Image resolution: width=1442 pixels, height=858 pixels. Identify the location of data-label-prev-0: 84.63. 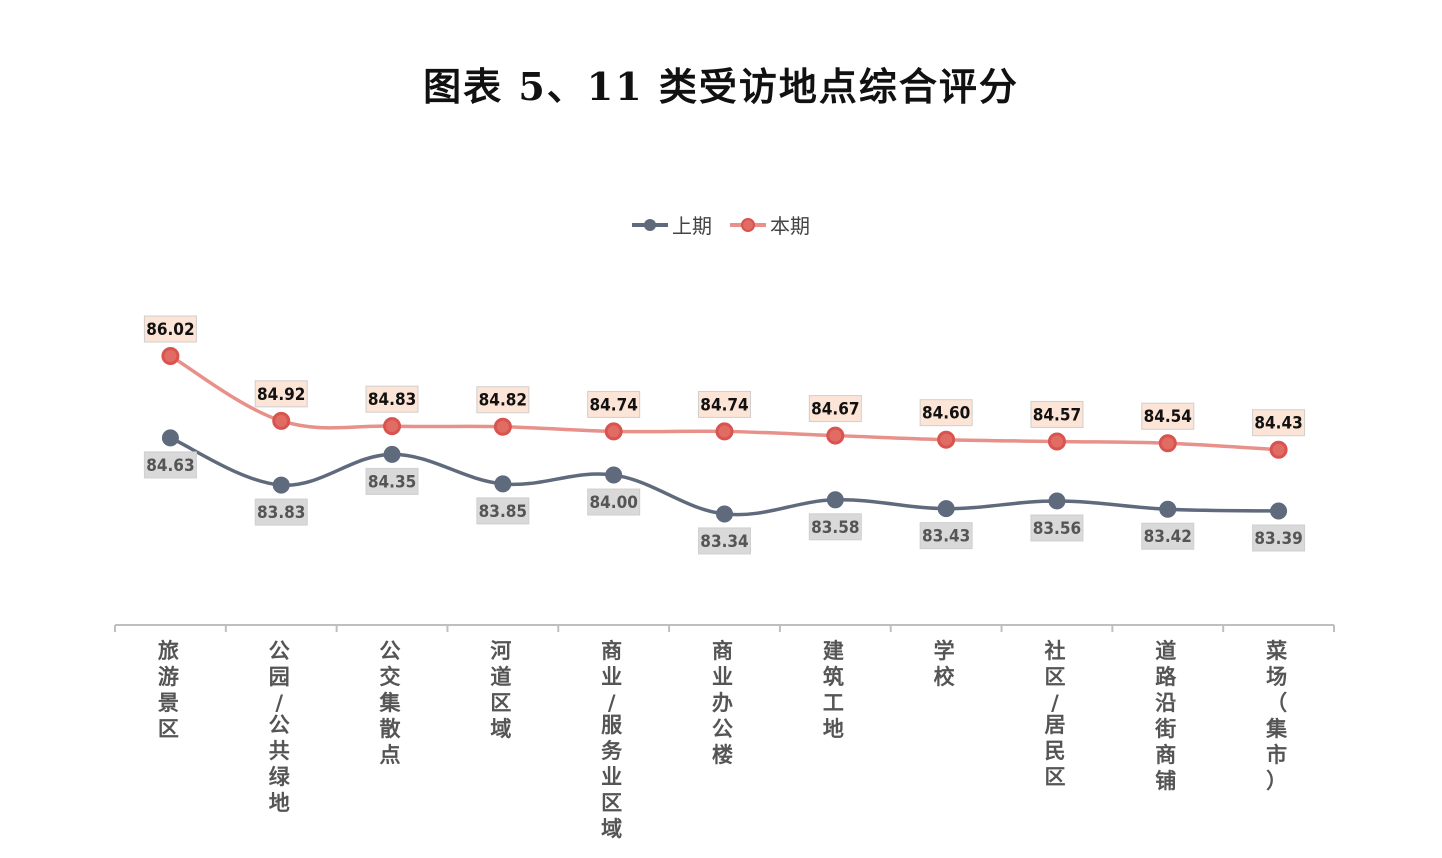
(170, 465).